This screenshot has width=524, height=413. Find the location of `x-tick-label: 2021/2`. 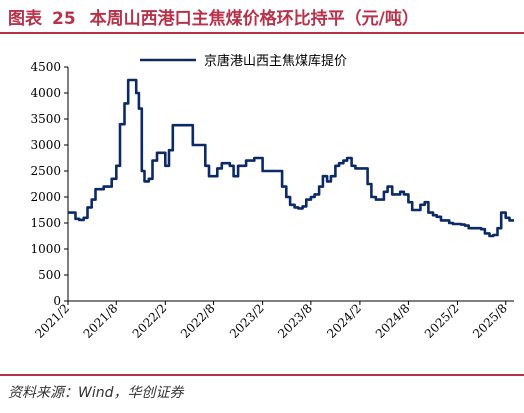

x-tick-label: 2021/2 is located at coordinates (52, 321).